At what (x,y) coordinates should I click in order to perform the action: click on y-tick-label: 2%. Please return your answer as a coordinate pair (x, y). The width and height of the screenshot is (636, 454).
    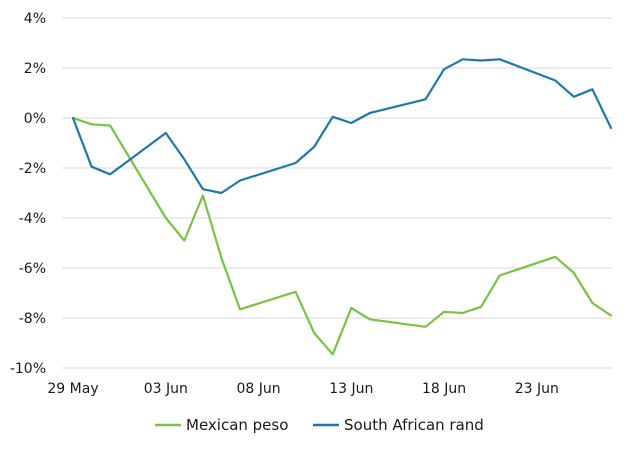
    Looking at the image, I should click on (35, 69).